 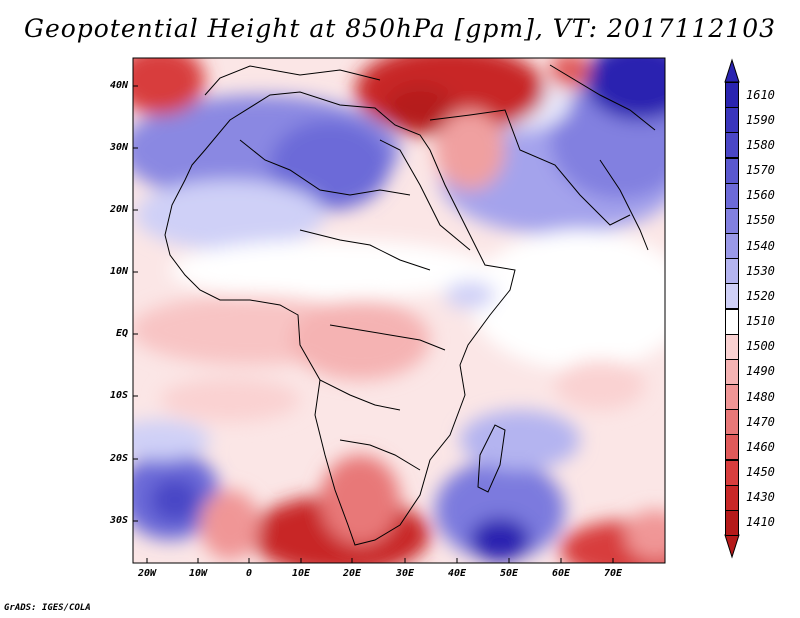 I want to click on colorbar-label: 1610, so click(x=760, y=94).